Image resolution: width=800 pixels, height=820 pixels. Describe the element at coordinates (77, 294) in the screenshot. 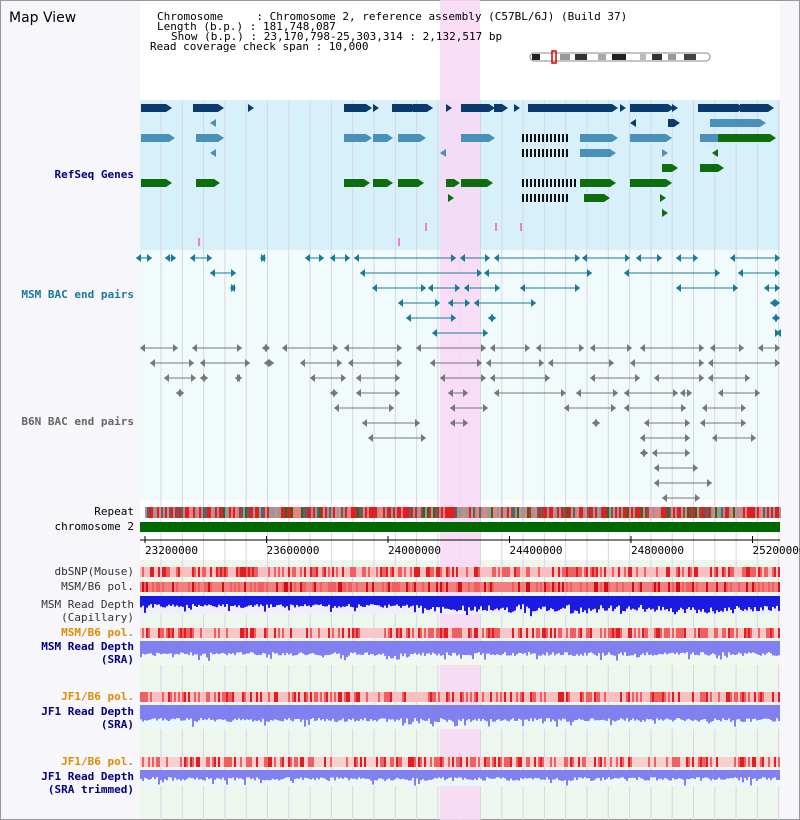

I see `msm-bac-label: MSM BAC end pairs` at that location.